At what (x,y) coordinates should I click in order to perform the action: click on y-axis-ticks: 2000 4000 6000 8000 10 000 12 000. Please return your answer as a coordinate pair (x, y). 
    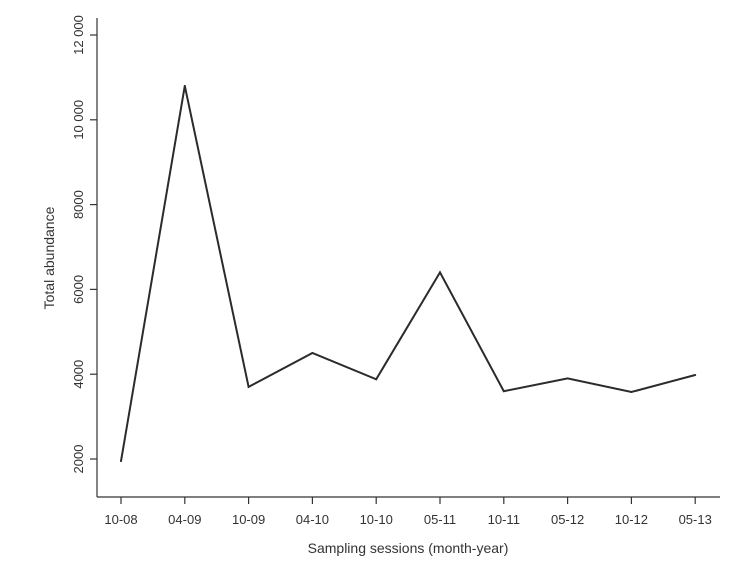
    Looking at the image, I should click on (84, 244).